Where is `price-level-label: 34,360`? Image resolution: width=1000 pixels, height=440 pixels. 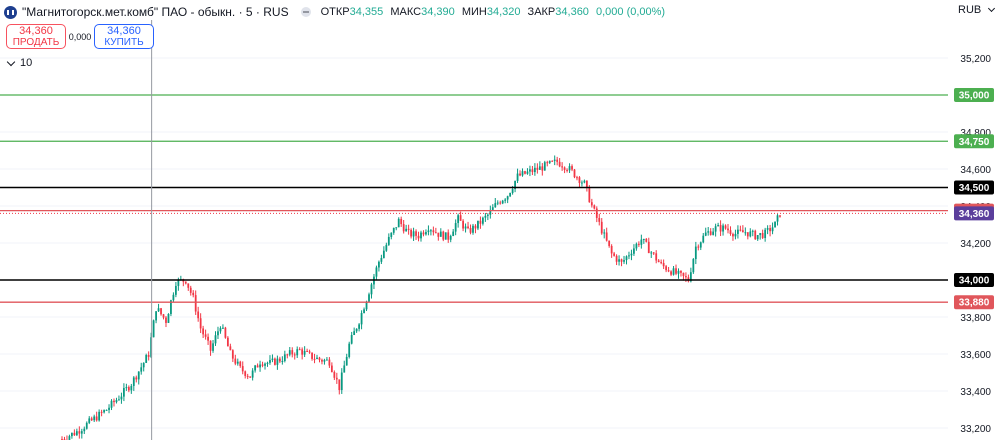 price-level-label: 34,360 is located at coordinates (974, 214).